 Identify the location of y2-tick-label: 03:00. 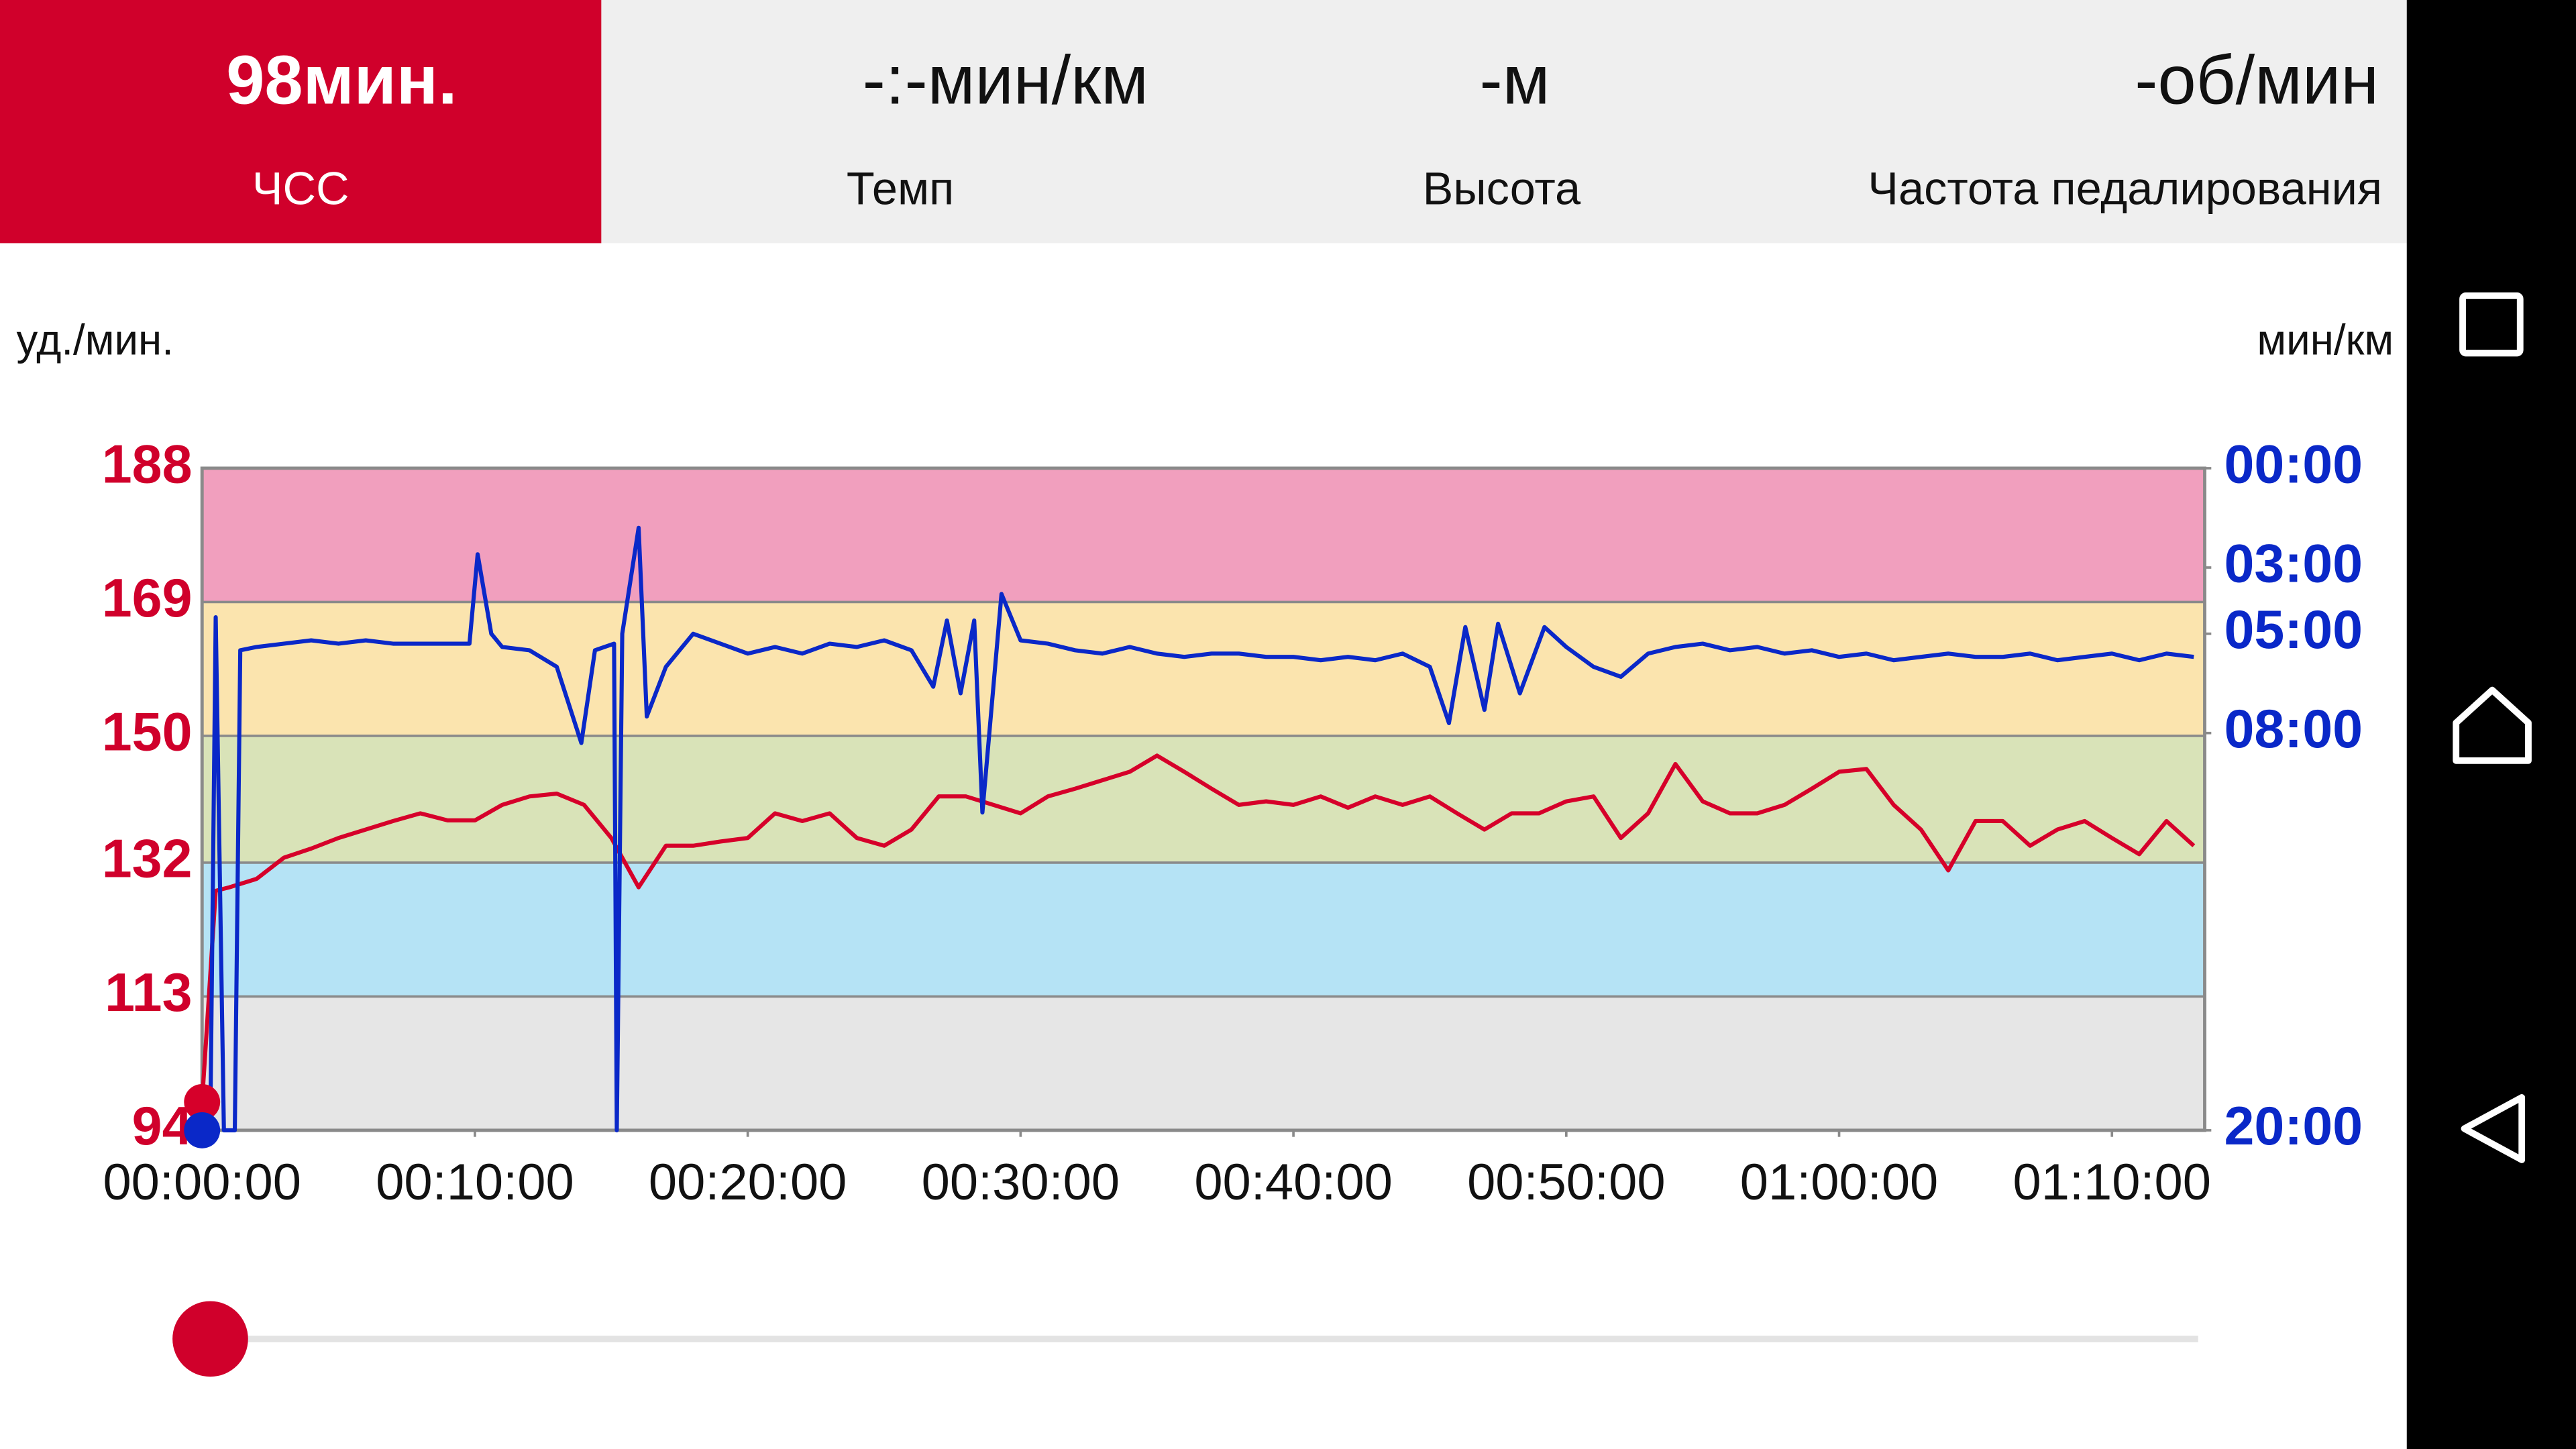
(2293, 563).